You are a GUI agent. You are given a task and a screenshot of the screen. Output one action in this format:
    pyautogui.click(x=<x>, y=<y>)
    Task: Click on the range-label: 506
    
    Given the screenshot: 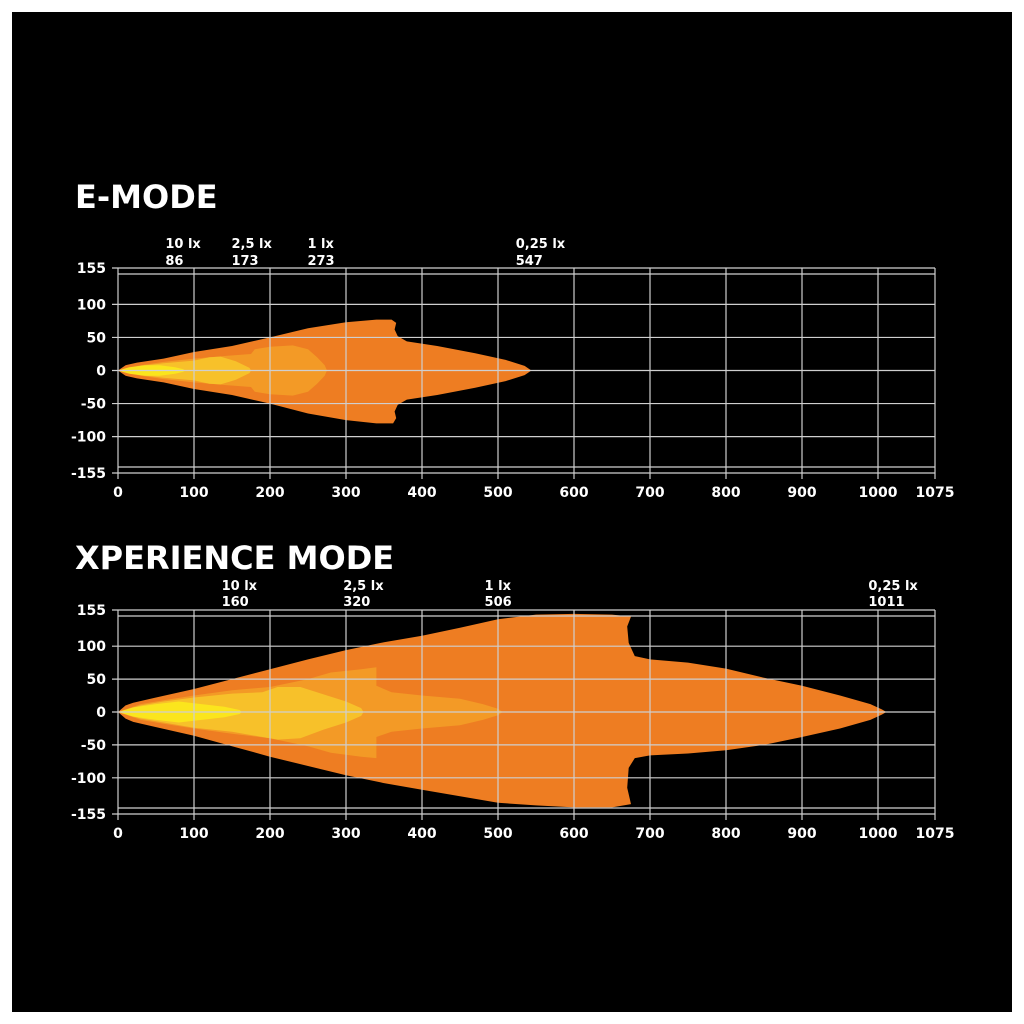 What is the action you would take?
    pyautogui.click(x=498, y=602)
    